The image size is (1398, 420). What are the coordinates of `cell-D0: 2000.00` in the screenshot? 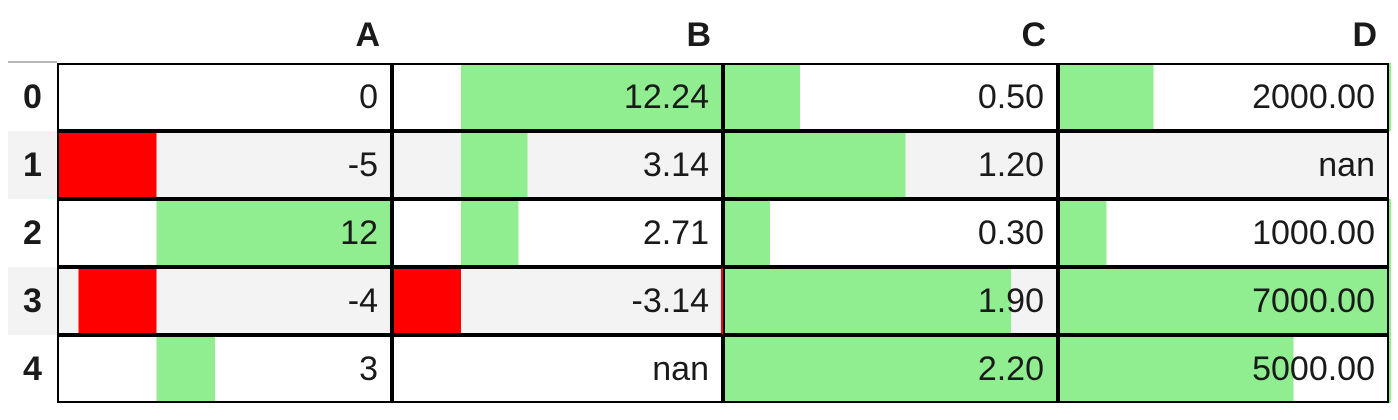 It's located at (1223, 97).